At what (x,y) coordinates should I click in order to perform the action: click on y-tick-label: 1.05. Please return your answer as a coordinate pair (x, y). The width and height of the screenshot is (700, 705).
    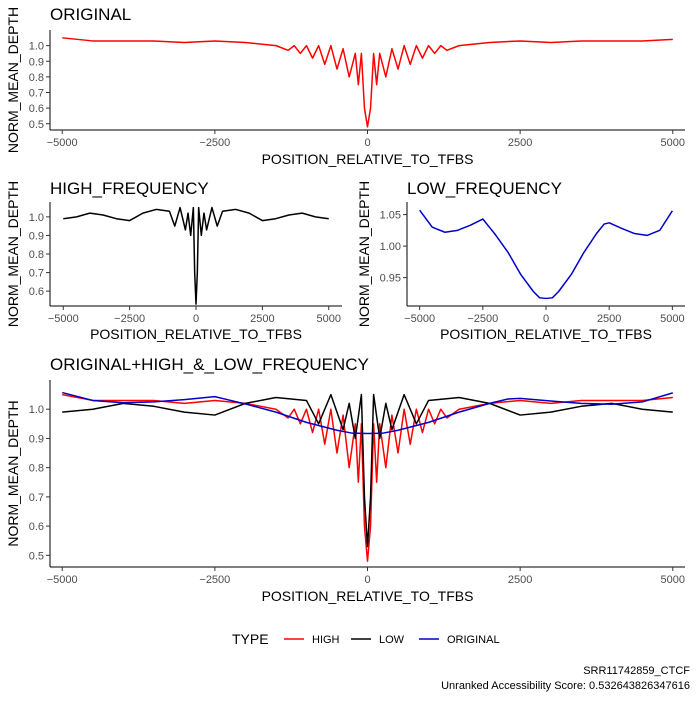
    Looking at the image, I should click on (390, 216).